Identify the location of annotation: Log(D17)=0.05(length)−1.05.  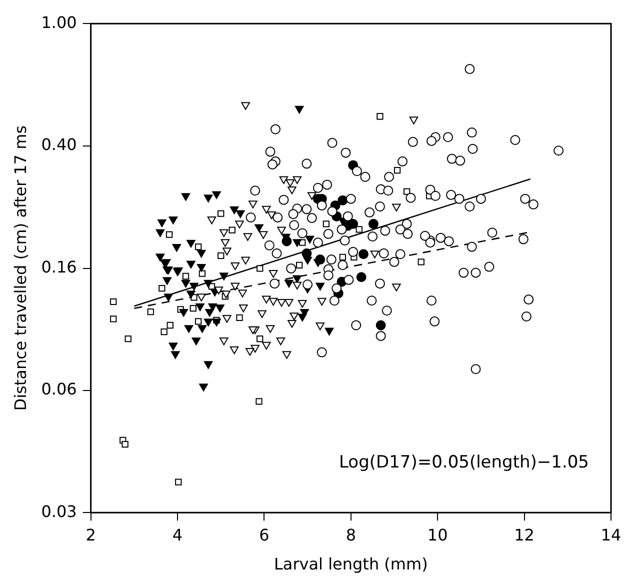
(464, 462).